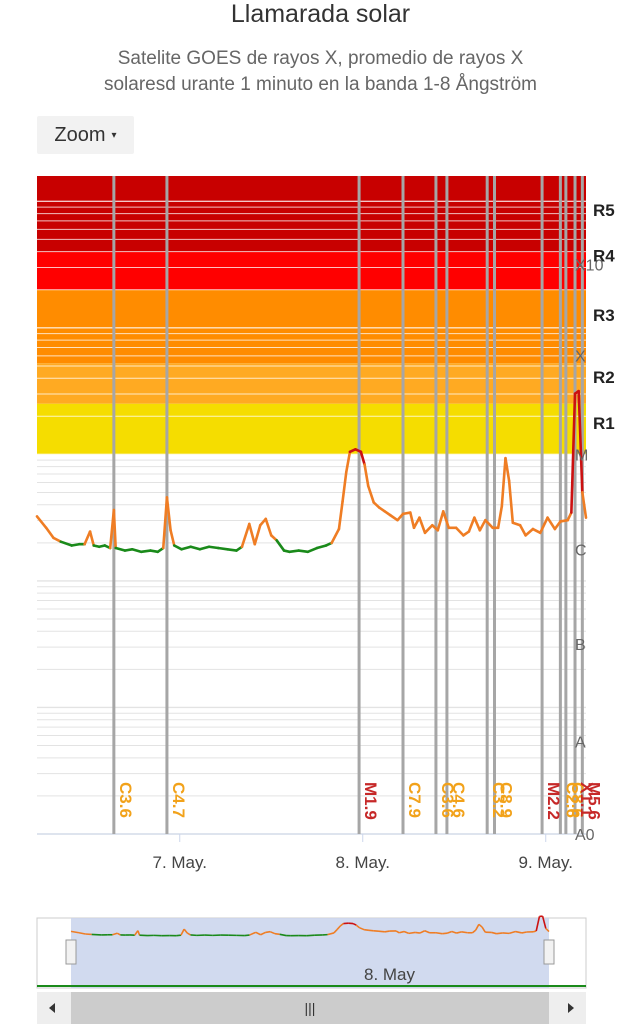 This screenshot has height=1024, width=641. Describe the element at coordinates (581, 550) in the screenshot. I see `class-label: C` at that location.